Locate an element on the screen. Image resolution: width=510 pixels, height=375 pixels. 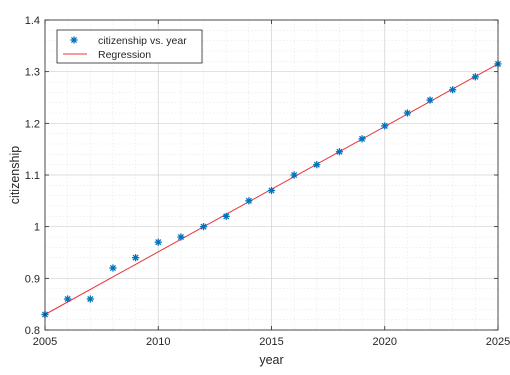
x-tick-label: 2005 is located at coordinates (45, 342).